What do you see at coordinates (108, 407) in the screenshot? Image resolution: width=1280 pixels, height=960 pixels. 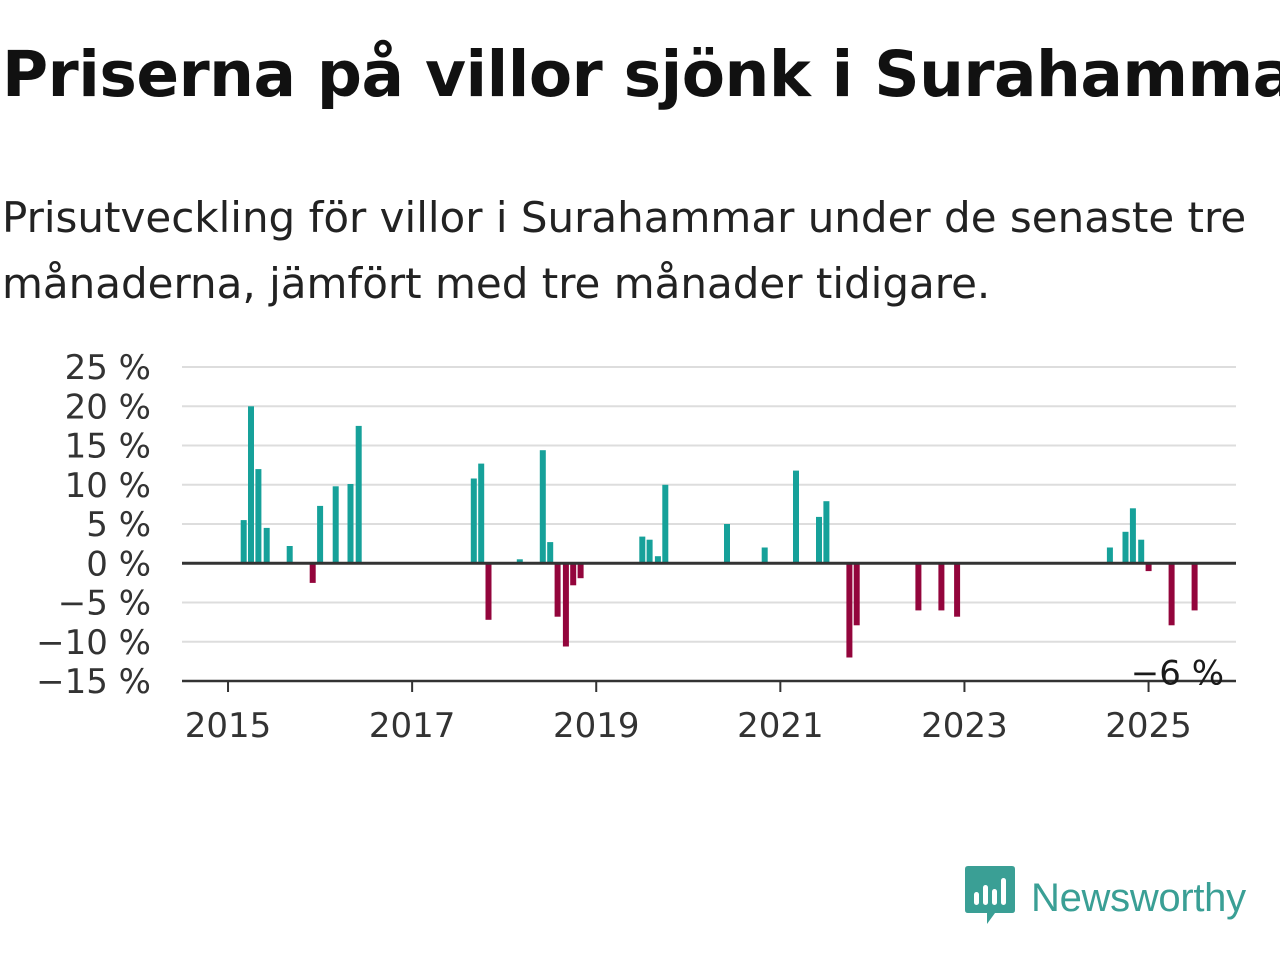 I see `y-tick-label: 20 %` at bounding box center [108, 407].